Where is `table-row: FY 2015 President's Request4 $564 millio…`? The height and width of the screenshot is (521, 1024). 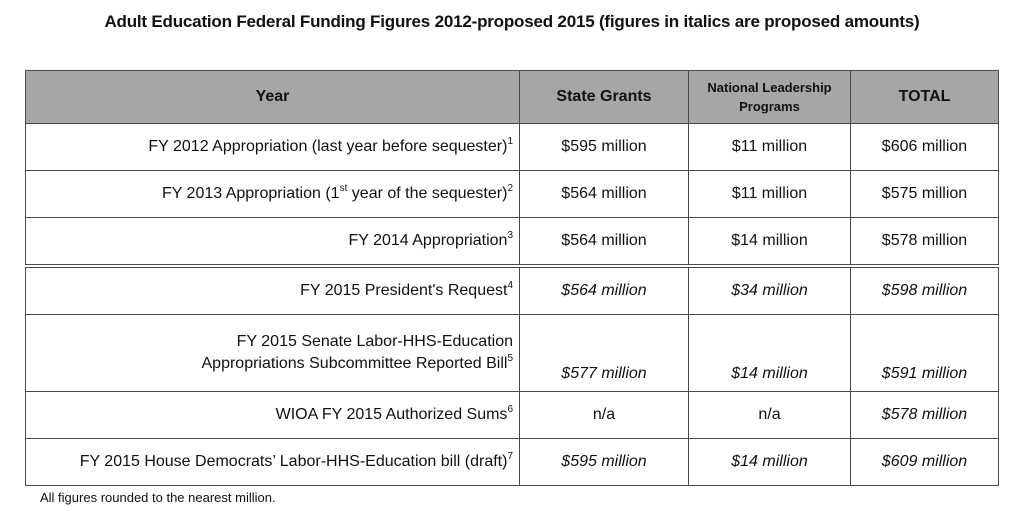 table-row: FY 2015 President's Request4 $564 millio… is located at coordinates (512, 289).